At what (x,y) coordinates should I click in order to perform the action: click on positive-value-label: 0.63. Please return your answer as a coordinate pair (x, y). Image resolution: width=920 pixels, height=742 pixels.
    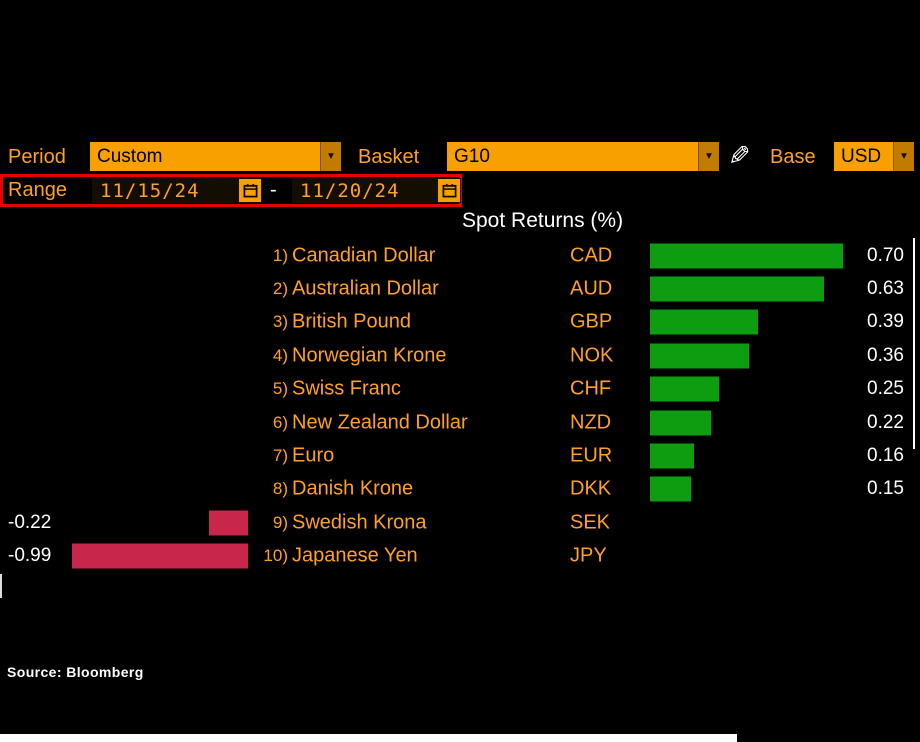
    Looking at the image, I should click on (885, 289).